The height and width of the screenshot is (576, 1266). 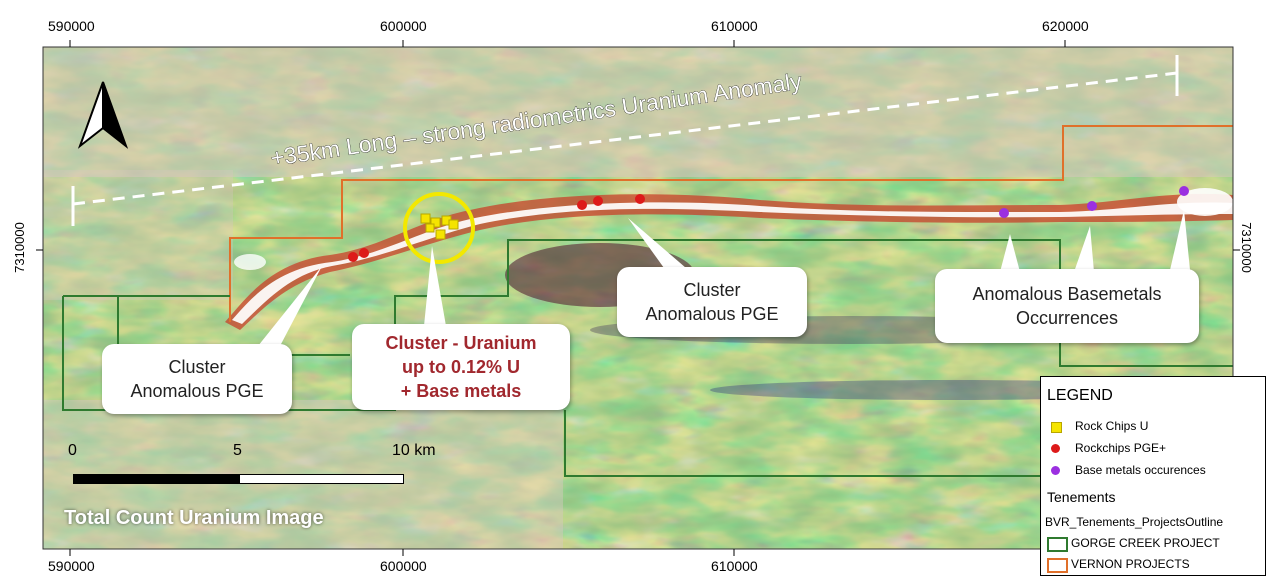 What do you see at coordinates (403, 566) in the screenshot?
I see `axis-label-bottom-2: 600000` at bounding box center [403, 566].